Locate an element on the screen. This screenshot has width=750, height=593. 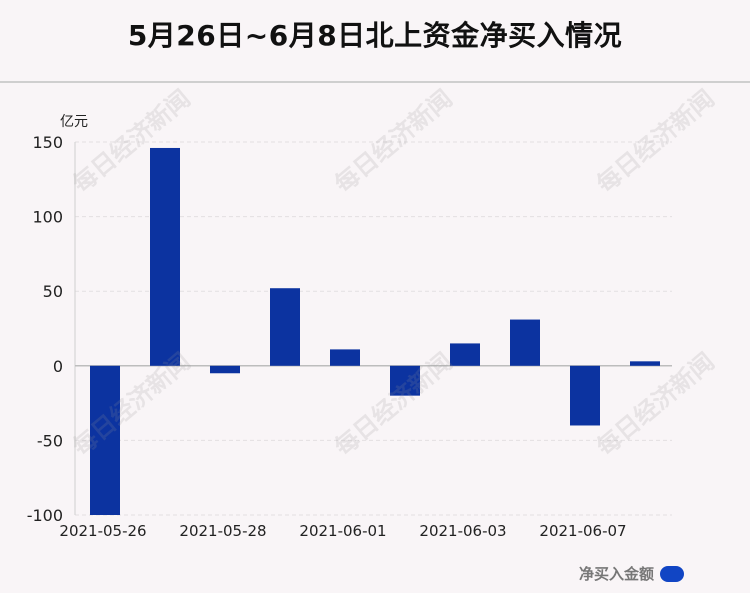
legend-label: 净买入金额 is located at coordinates (616, 574).